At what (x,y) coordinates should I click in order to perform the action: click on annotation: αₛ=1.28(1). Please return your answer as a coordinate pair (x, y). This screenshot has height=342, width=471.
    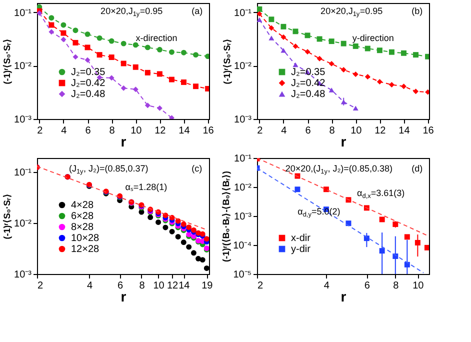
    Looking at the image, I should click on (146, 187).